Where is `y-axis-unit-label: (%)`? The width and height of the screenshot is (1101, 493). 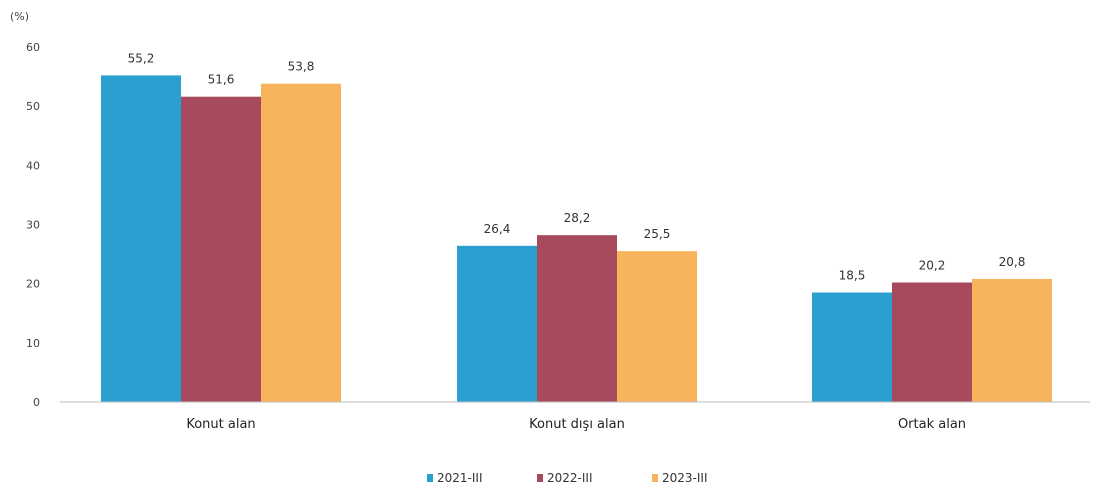
y-axis-unit-label: (%) is located at coordinates (19, 16).